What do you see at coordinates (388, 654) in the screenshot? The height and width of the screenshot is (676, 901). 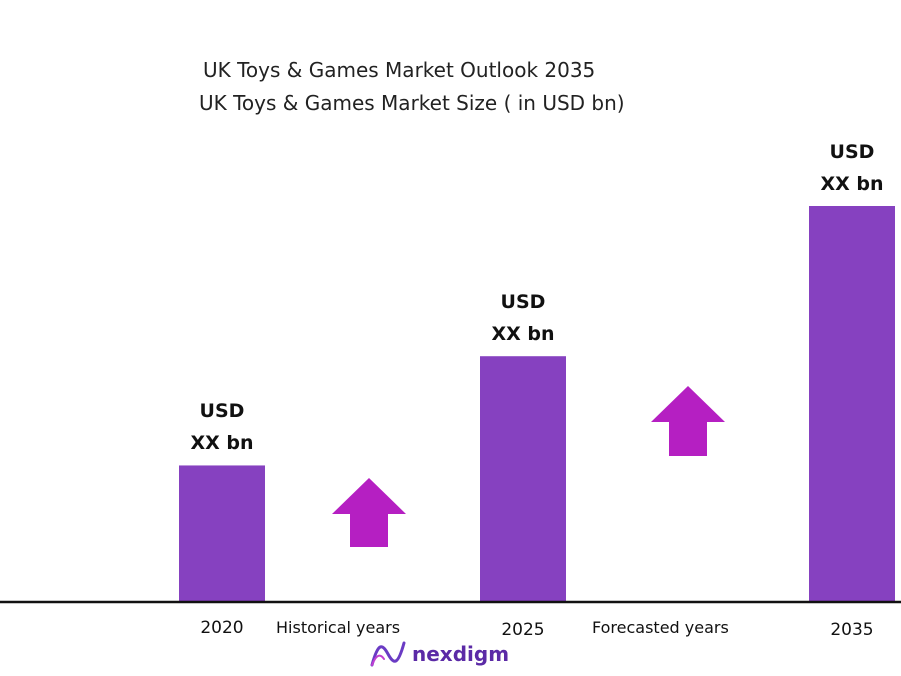 I see `nexdigm-wave-icon` at bounding box center [388, 654].